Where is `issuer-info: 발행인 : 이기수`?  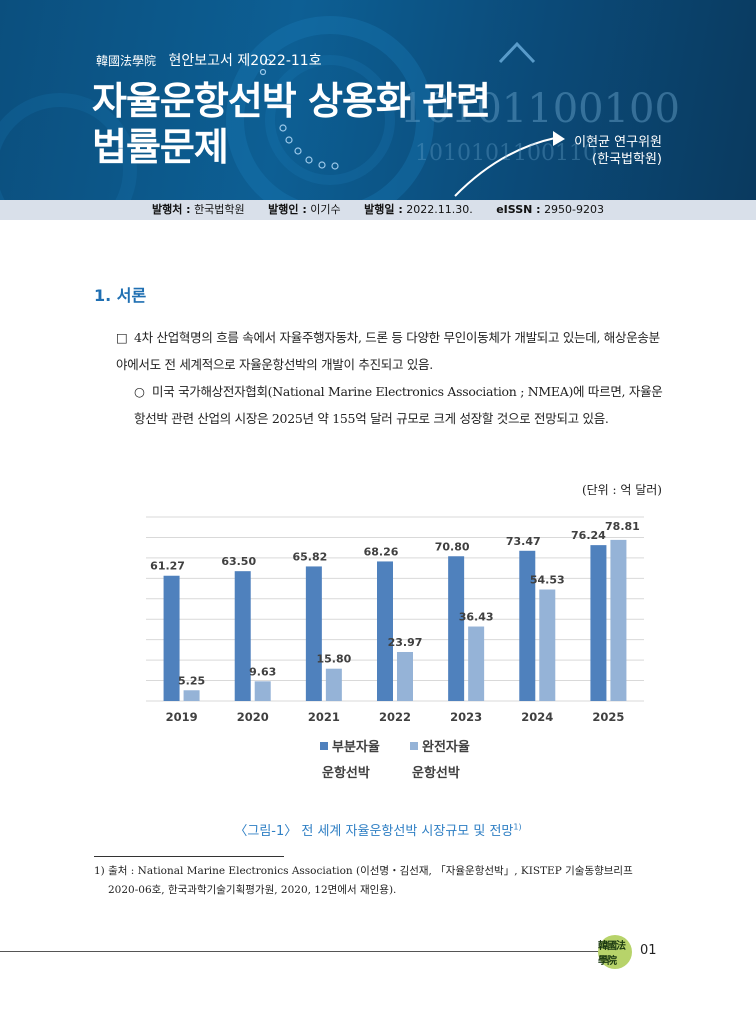
issuer-info: 발행인 : 이기수 is located at coordinates (306, 209).